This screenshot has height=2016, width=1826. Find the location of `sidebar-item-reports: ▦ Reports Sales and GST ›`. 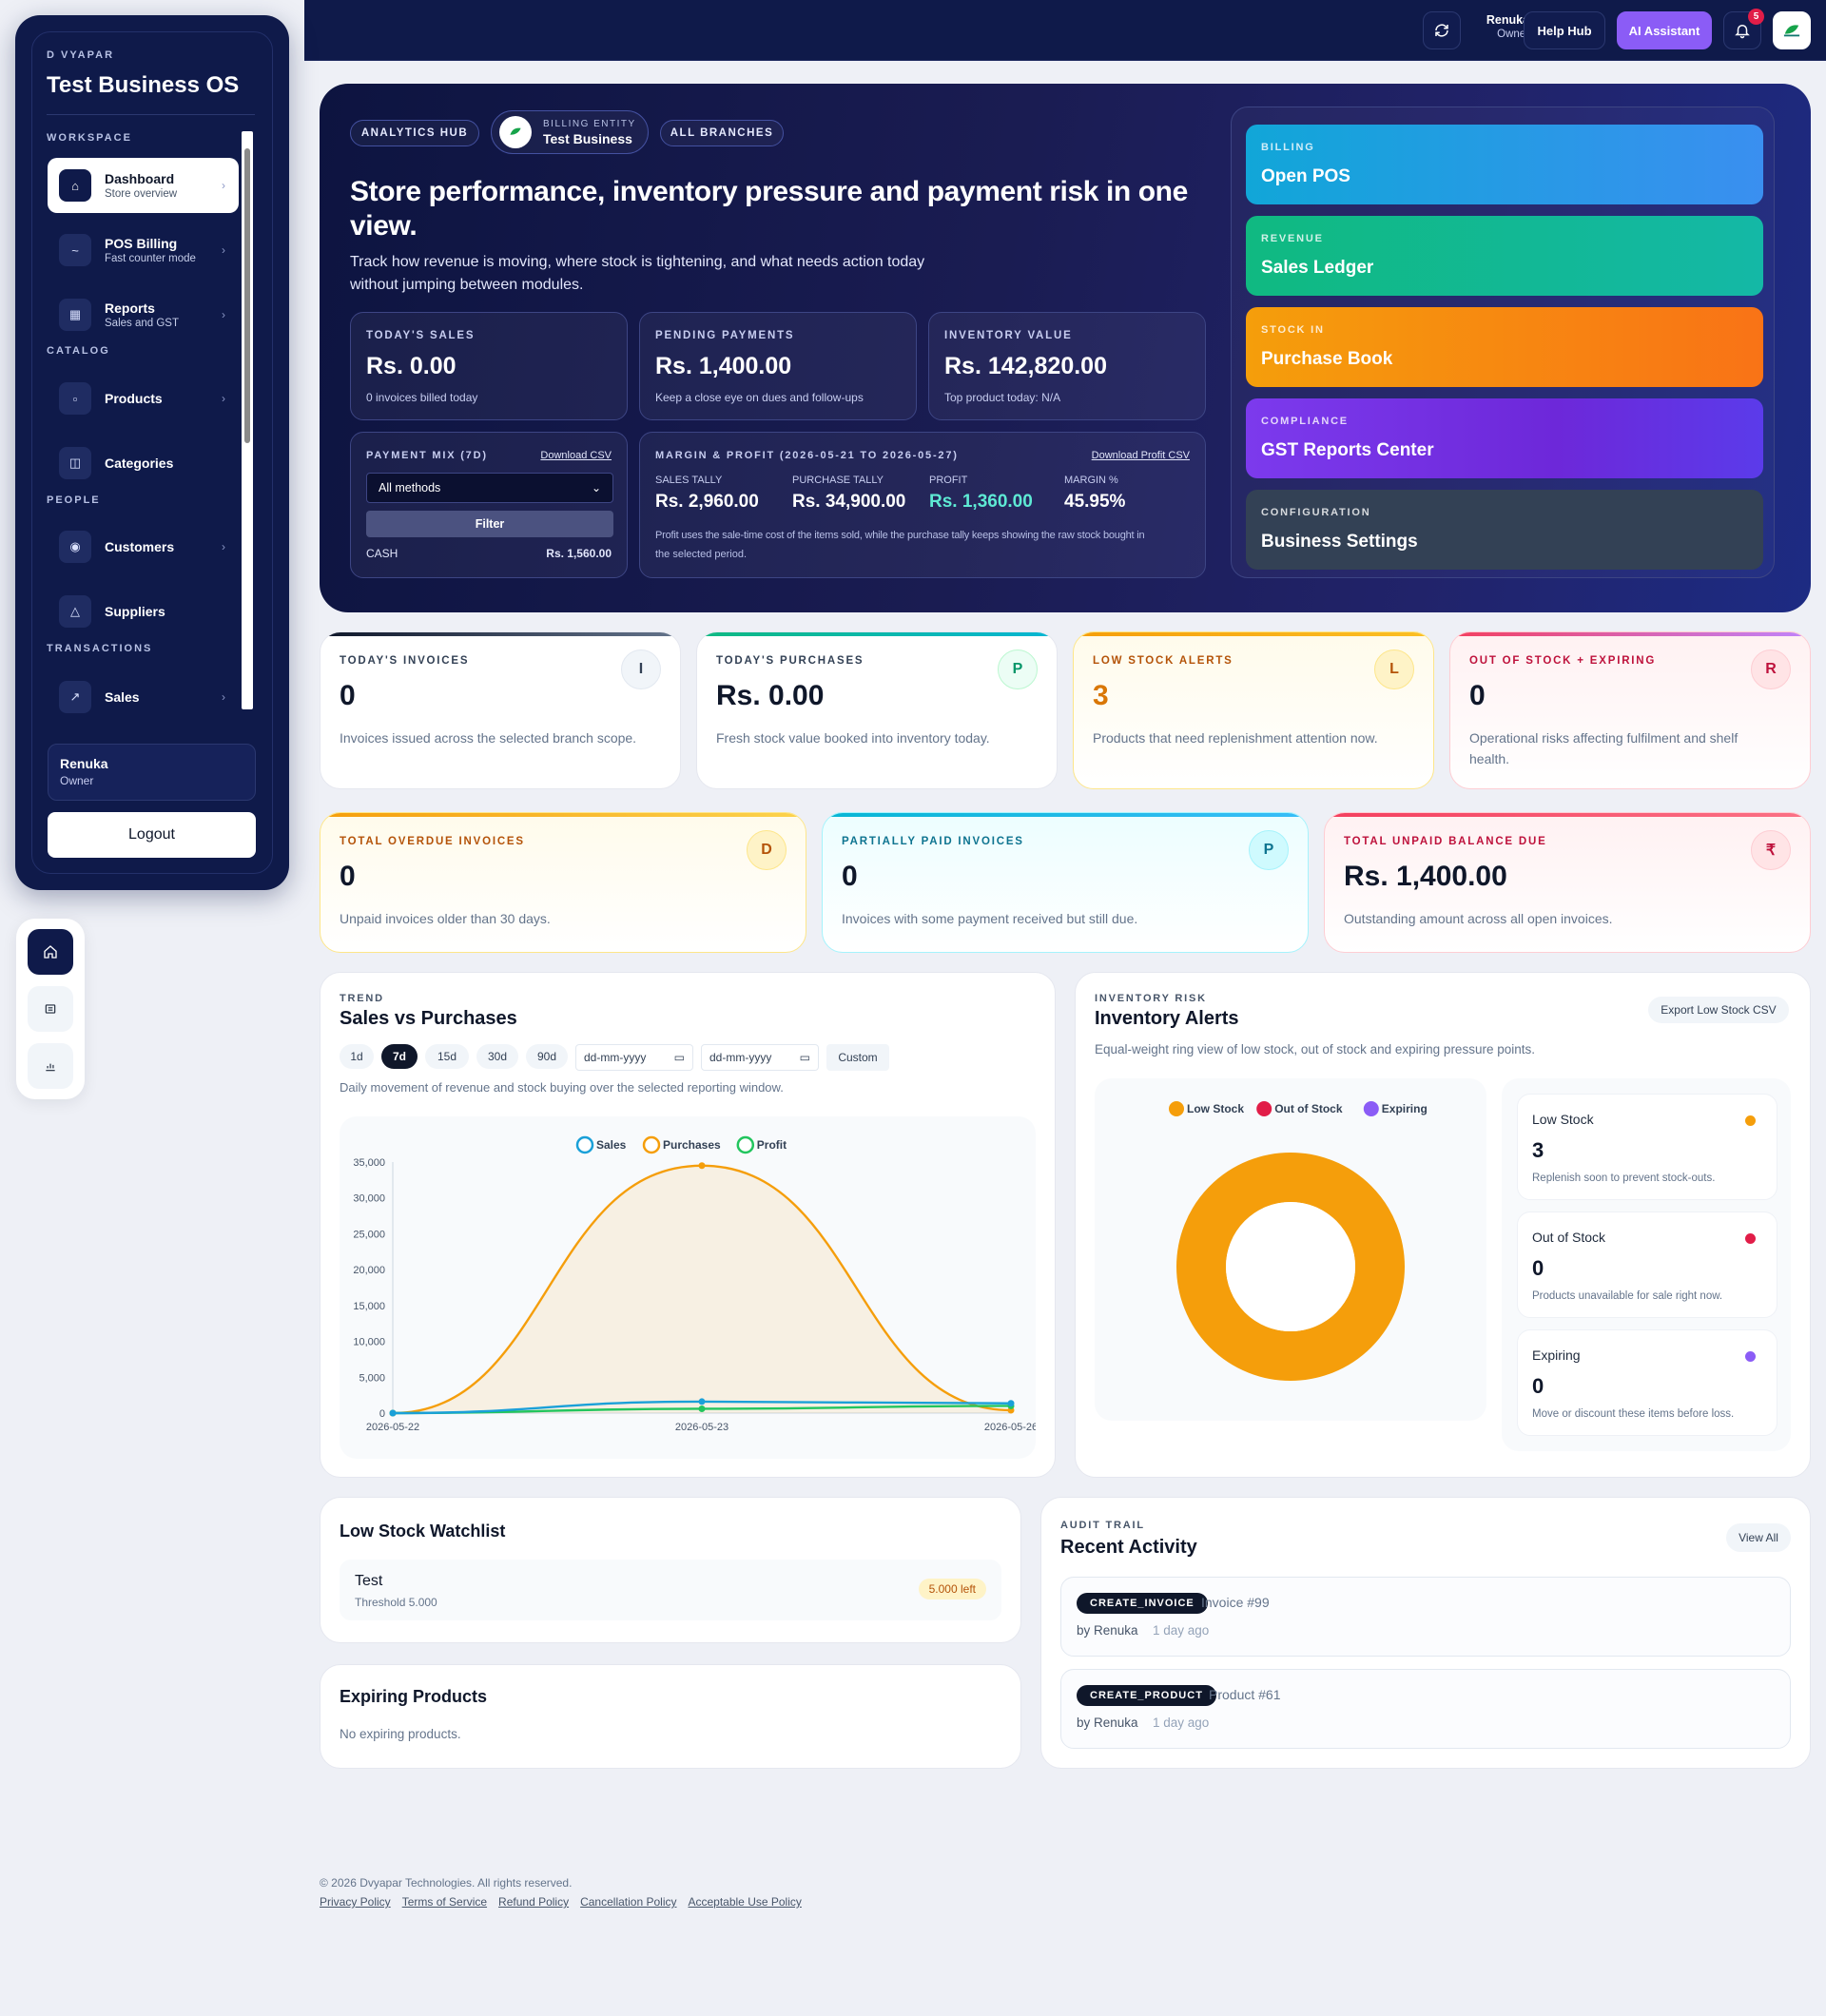

sidebar-item-reports: ▦ Reports Sales and GST › is located at coordinates (143, 315).